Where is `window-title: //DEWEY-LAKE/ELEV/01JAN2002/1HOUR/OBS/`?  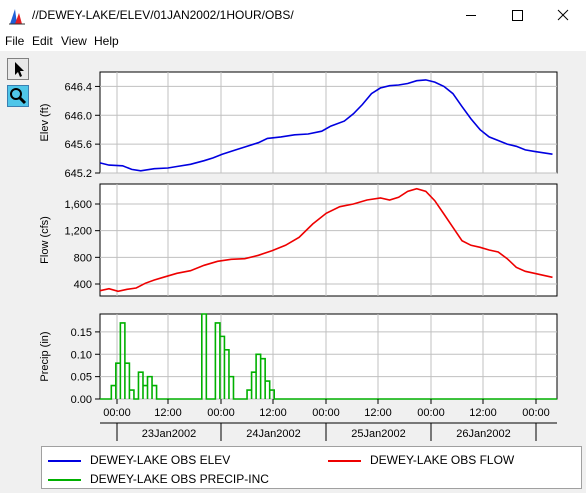 window-title: //DEWEY-LAKE/ELEV/01JAN2002/1HOUR/OBS/ is located at coordinates (163, 15).